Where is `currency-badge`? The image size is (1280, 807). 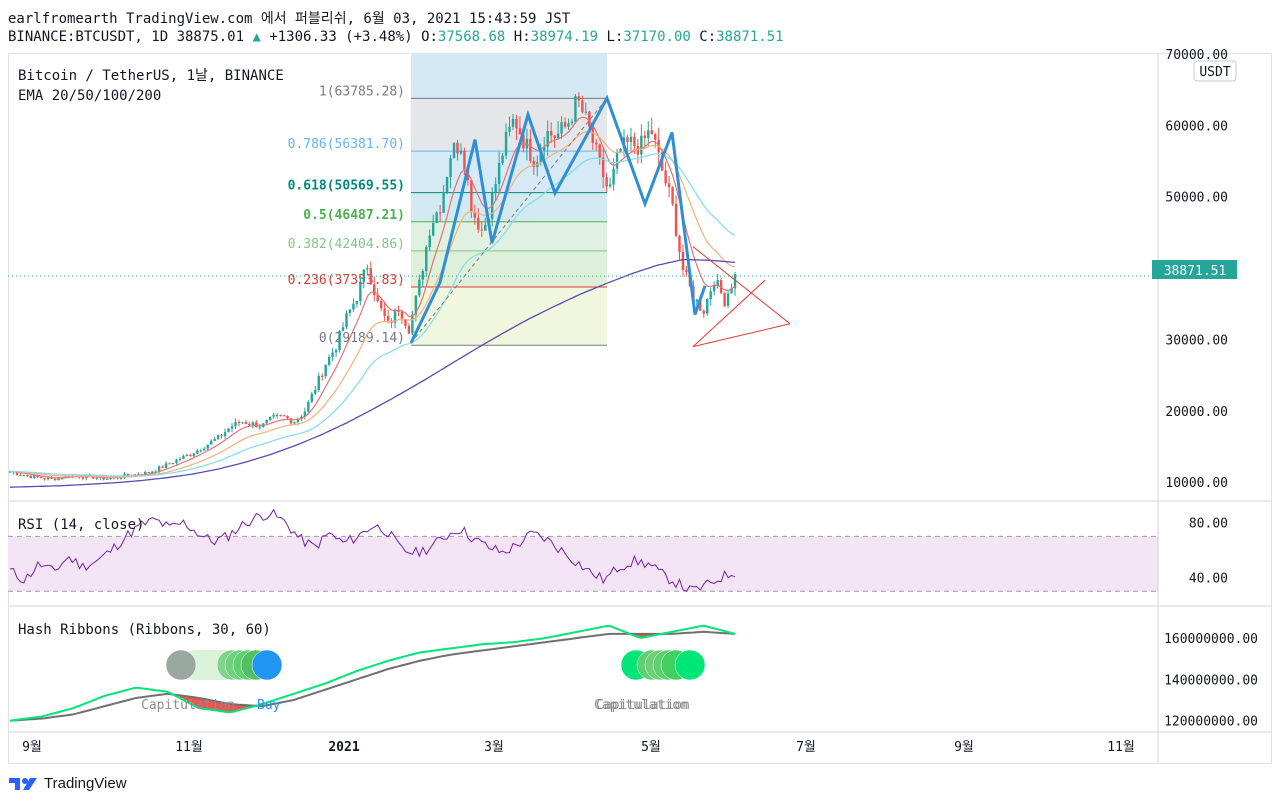
currency-badge is located at coordinates (1215, 71).